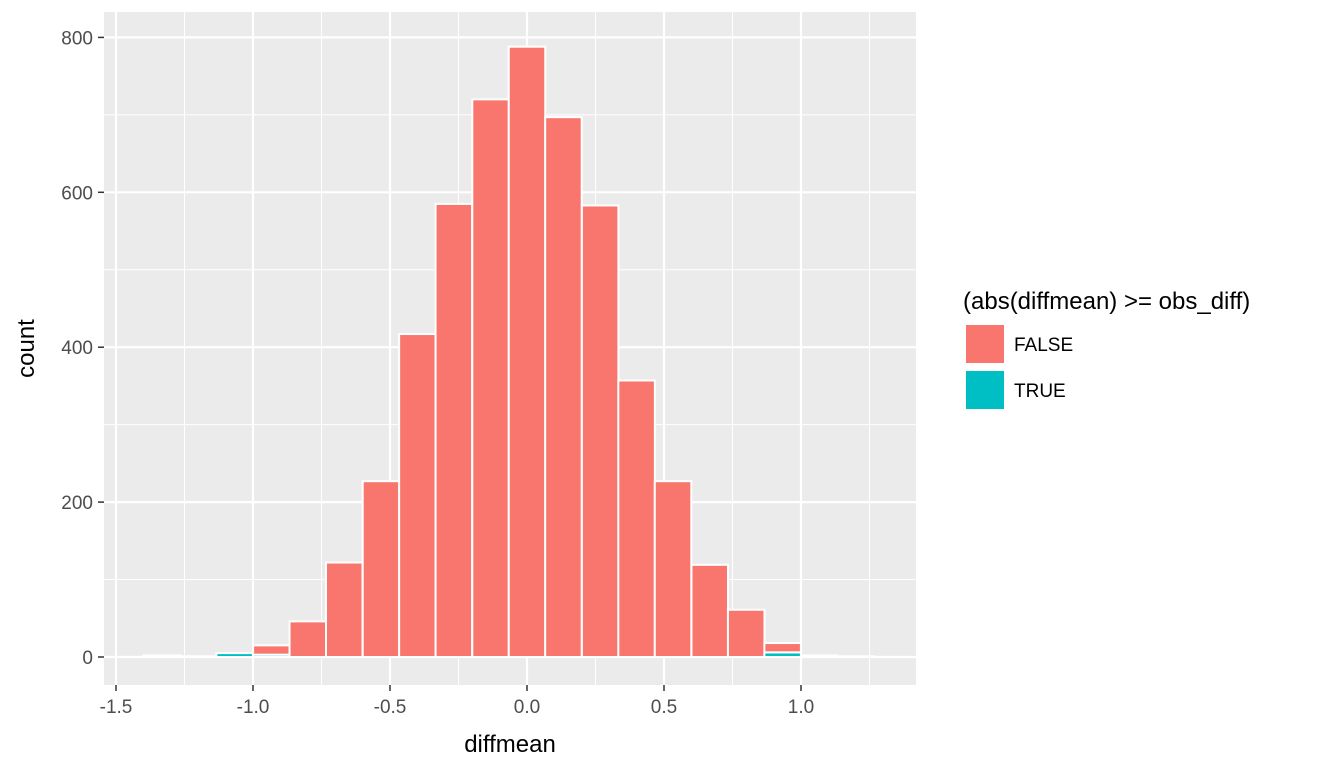 The width and height of the screenshot is (1344, 768). What do you see at coordinates (26, 348) in the screenshot?
I see `y-axis-title: count` at bounding box center [26, 348].